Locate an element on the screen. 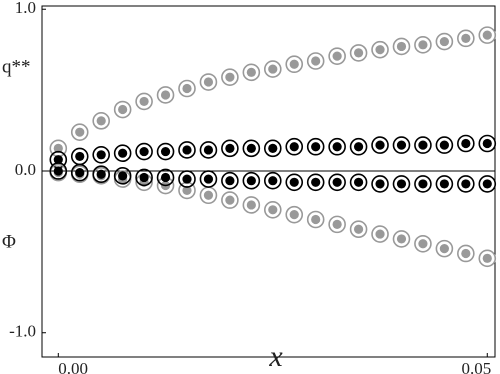  annotation: q** is located at coordinates (16, 66).